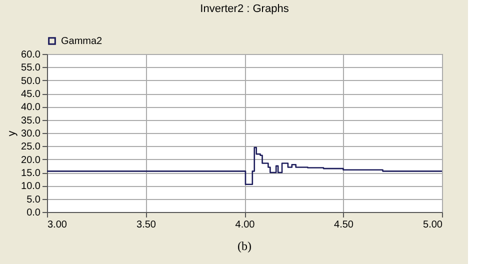  Describe the element at coordinates (31, 186) in the screenshot. I see `y-tick-label: 10.0` at that location.